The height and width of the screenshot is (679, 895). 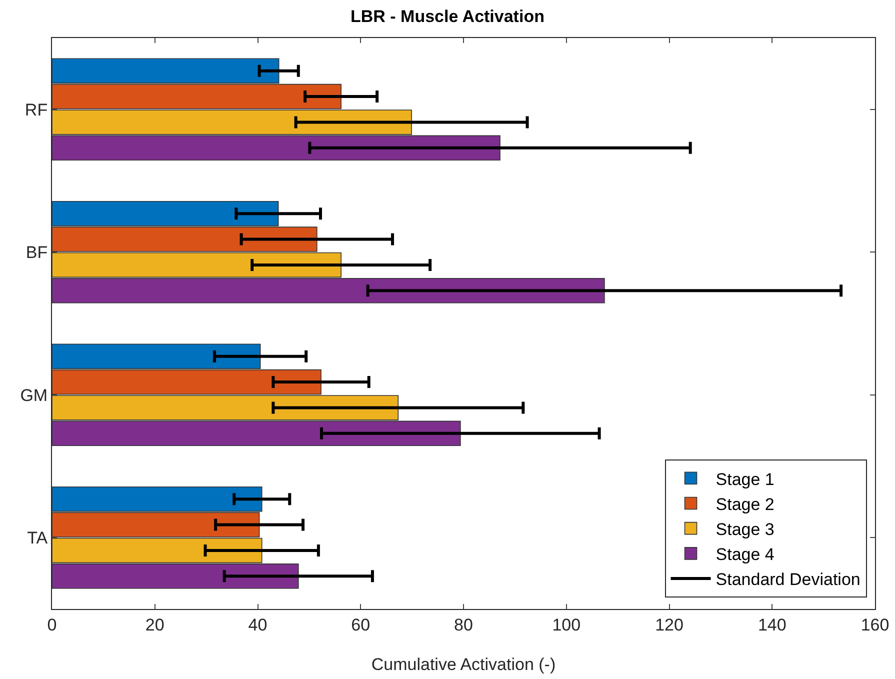 I want to click on x-tick-label: 80, so click(x=463, y=624).